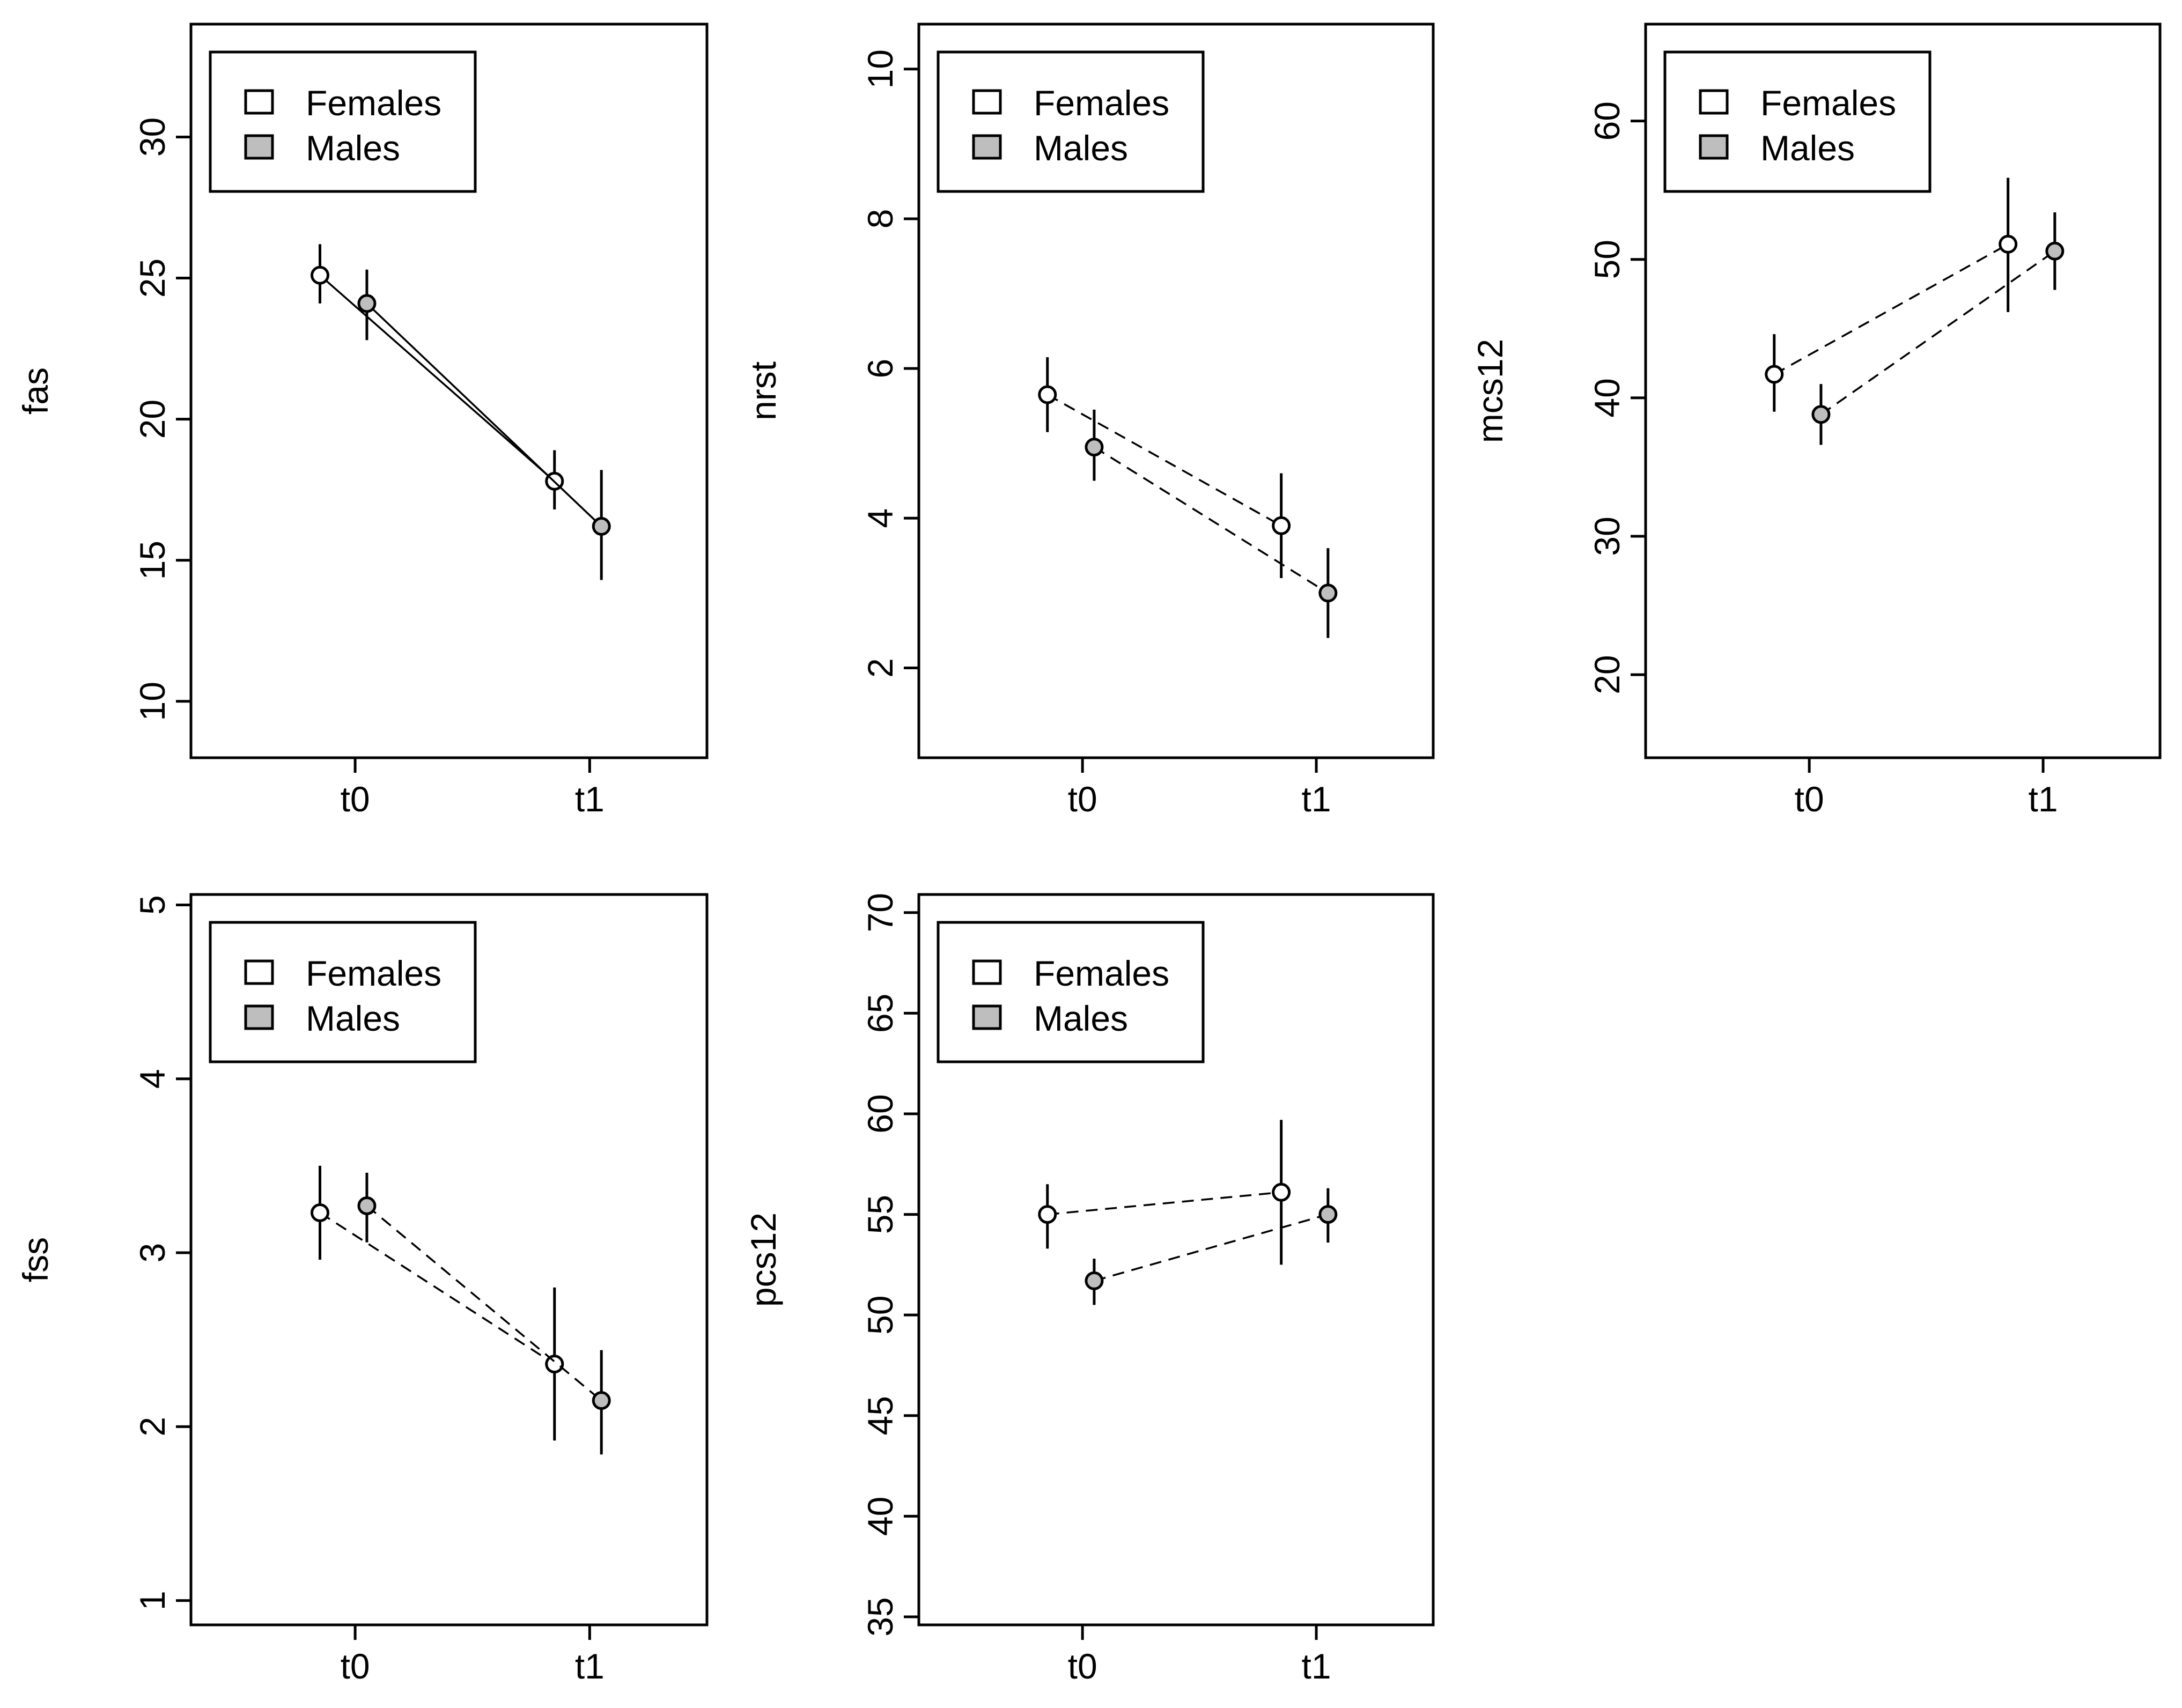  Describe the element at coordinates (36, 391) in the screenshot. I see `y-axis-label: fas` at that location.